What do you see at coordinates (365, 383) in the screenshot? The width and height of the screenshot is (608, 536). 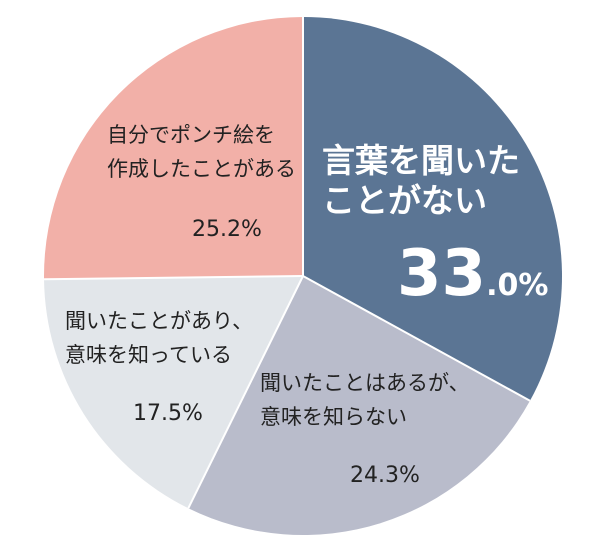 I see `slice-label-1-line-0: 聞いたことはあるが、` at bounding box center [365, 383].